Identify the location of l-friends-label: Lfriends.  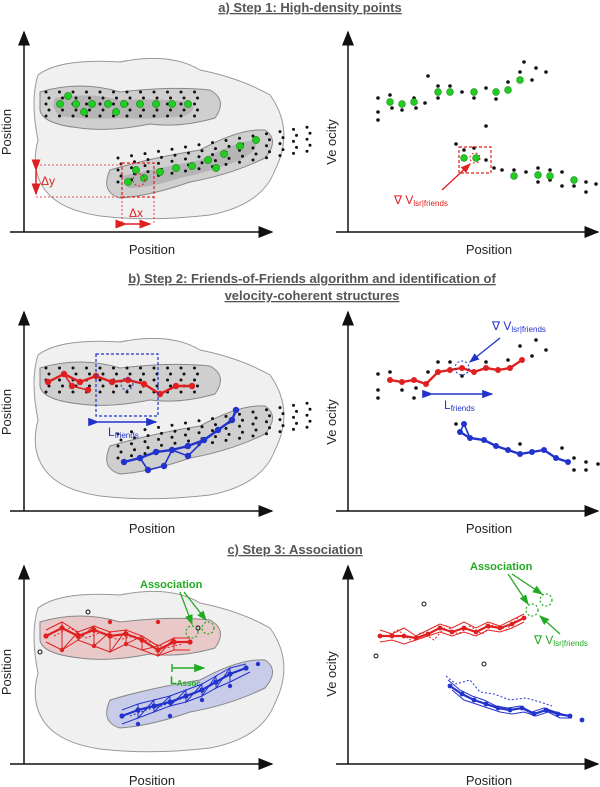
(459, 405).